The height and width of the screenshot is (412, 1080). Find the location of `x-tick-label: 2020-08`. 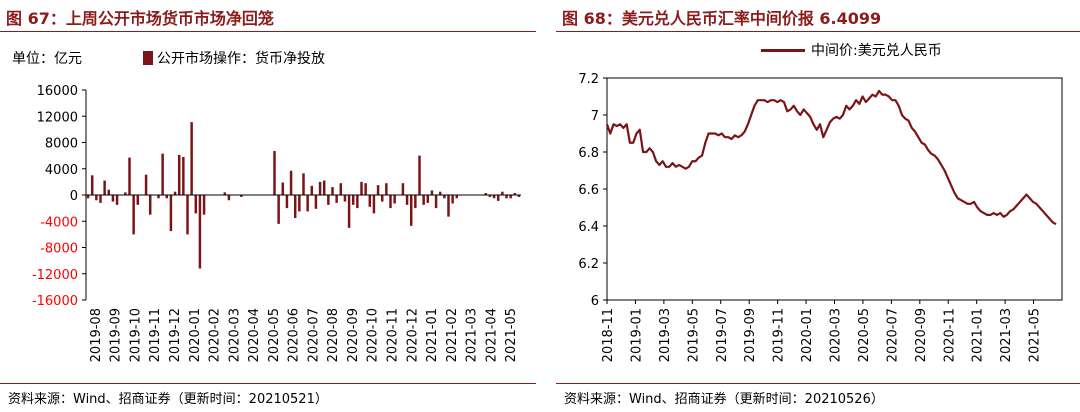

x-tick-label: 2020-08 is located at coordinates (333, 335).